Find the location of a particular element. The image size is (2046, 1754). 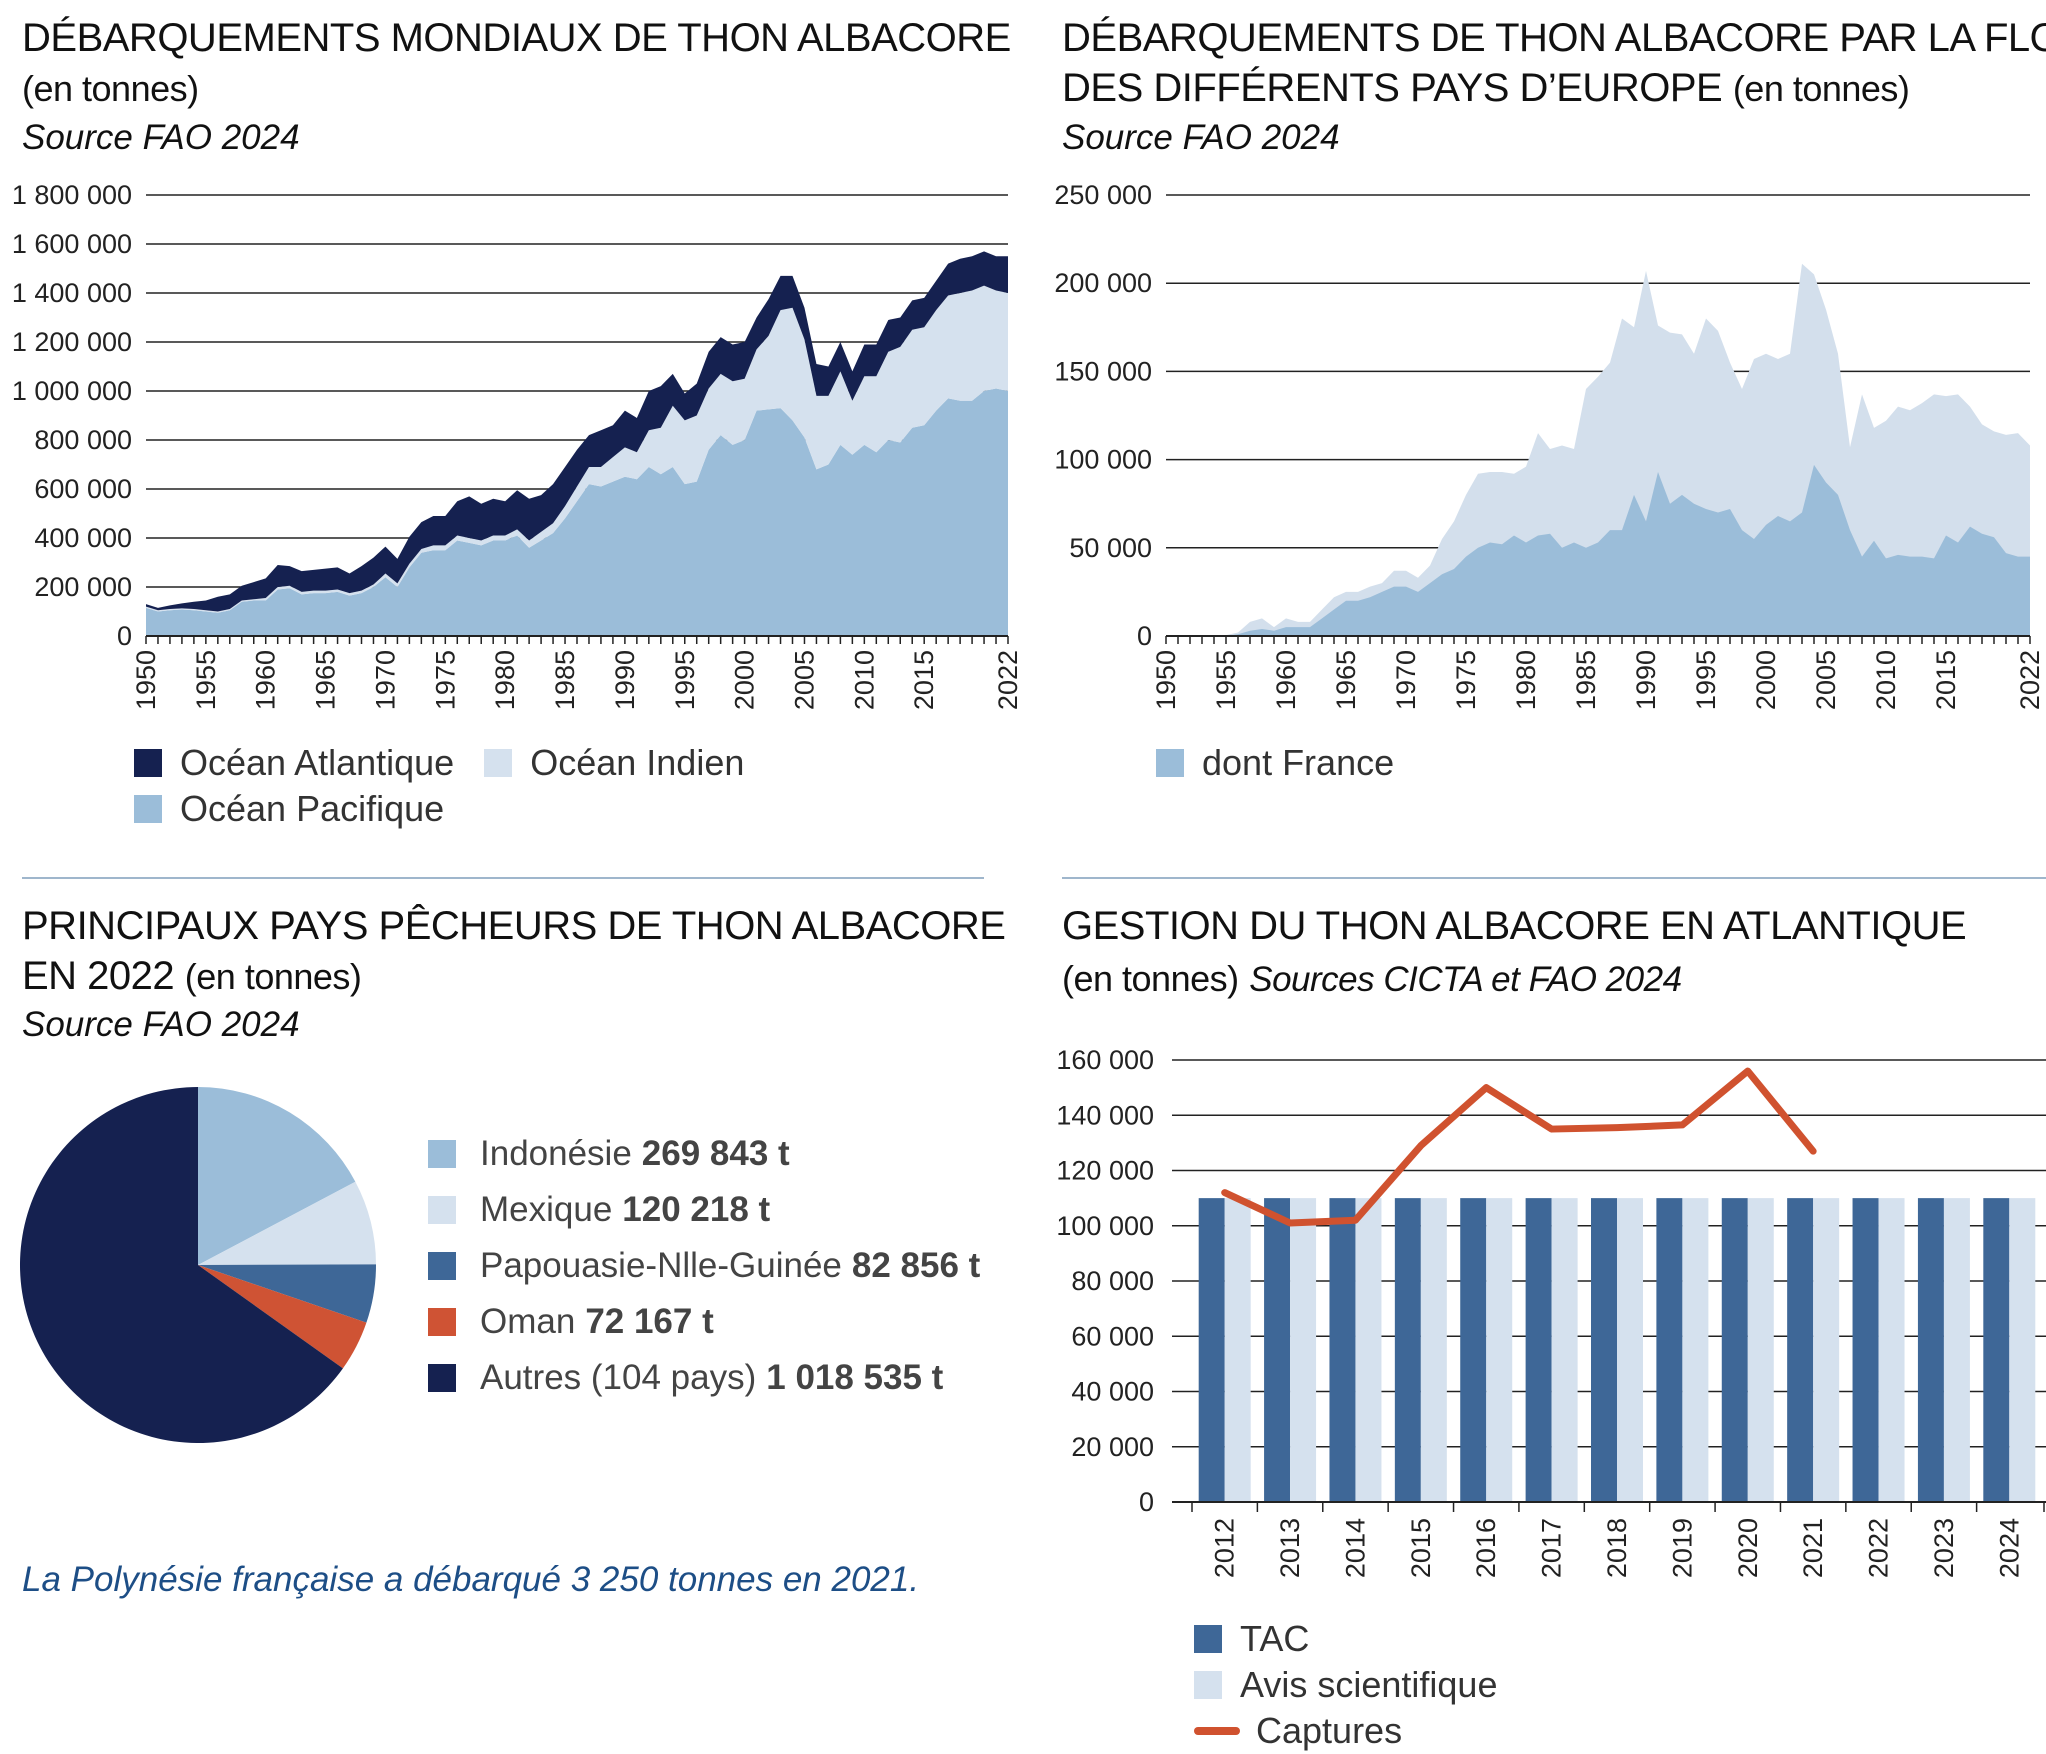

chart1-xtick-label: 2022 is located at coordinates (1008, 680).